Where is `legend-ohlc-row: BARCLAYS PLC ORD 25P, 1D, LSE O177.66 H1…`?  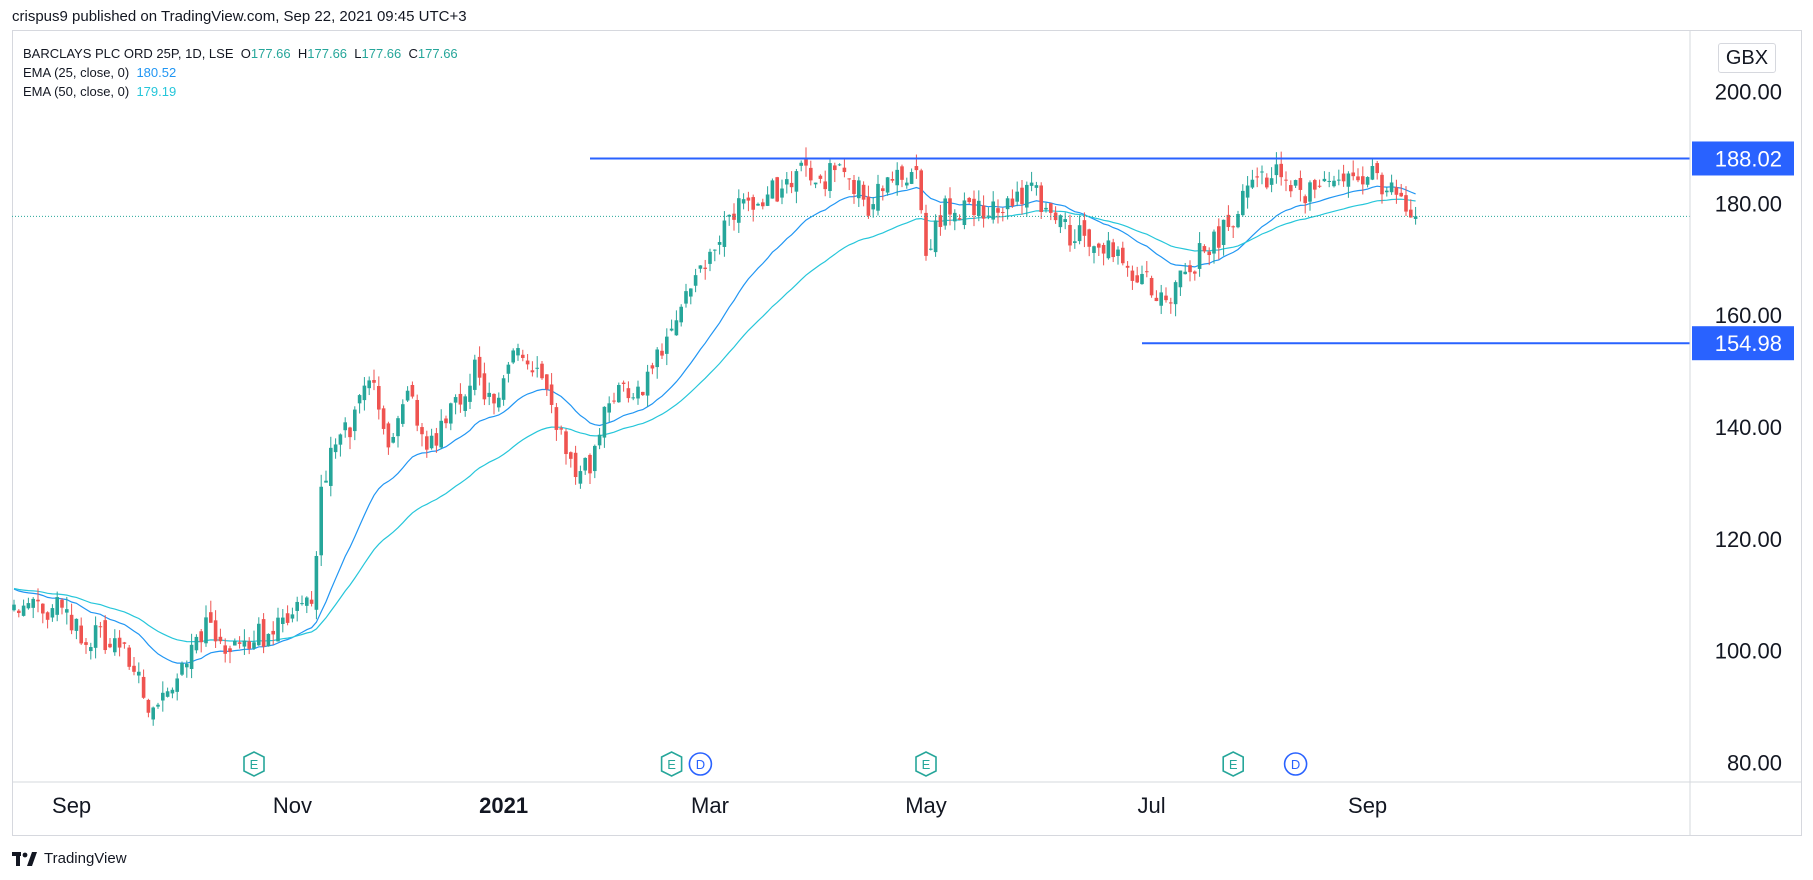
legend-ohlc-row: BARCLAYS PLC ORD 25P, 1D, LSE O177.66 H1… is located at coordinates (240, 53).